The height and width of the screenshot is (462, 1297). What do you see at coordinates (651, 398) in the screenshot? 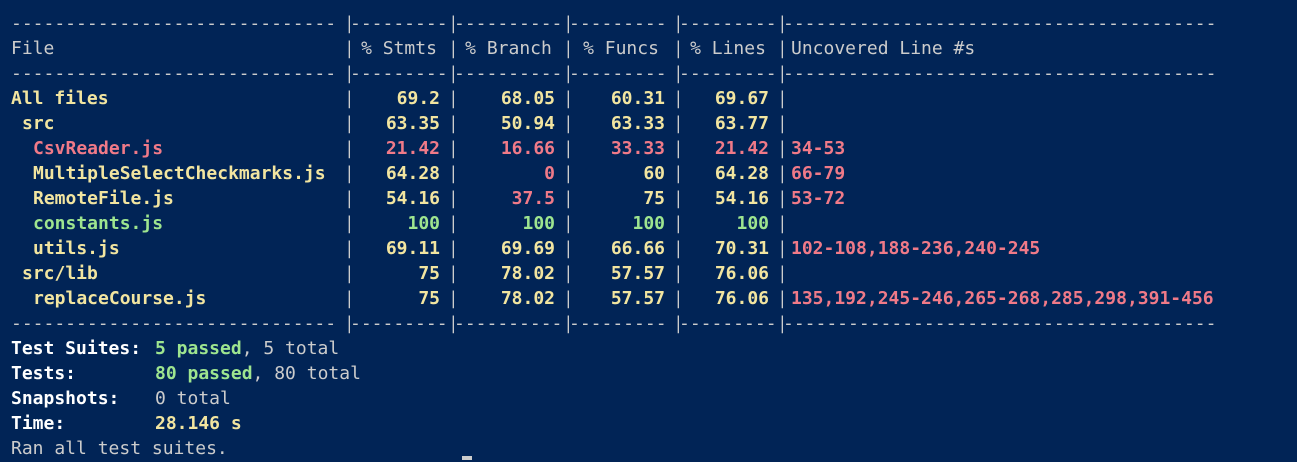
I see `summary-snapshots: Snapshots: 0 total` at bounding box center [651, 398].